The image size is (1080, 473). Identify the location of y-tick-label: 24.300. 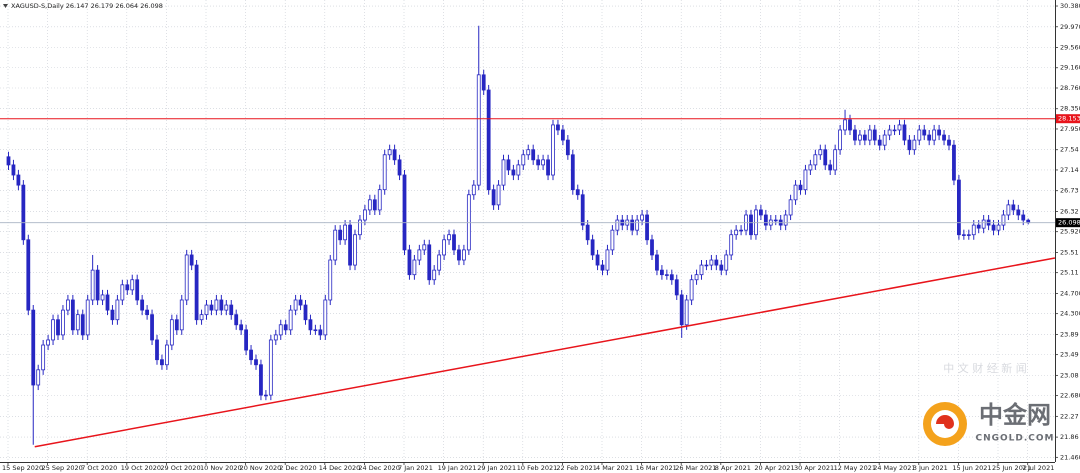
(1070, 314).